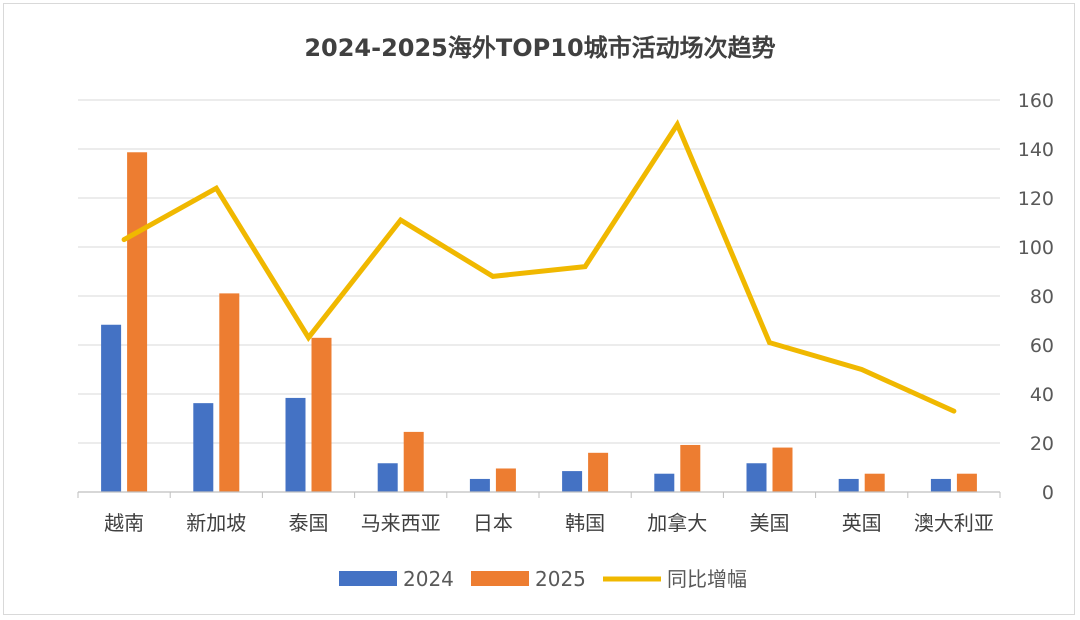  What do you see at coordinates (368, 578) in the screenshot?
I see `legend-swatch-2024` at bounding box center [368, 578].